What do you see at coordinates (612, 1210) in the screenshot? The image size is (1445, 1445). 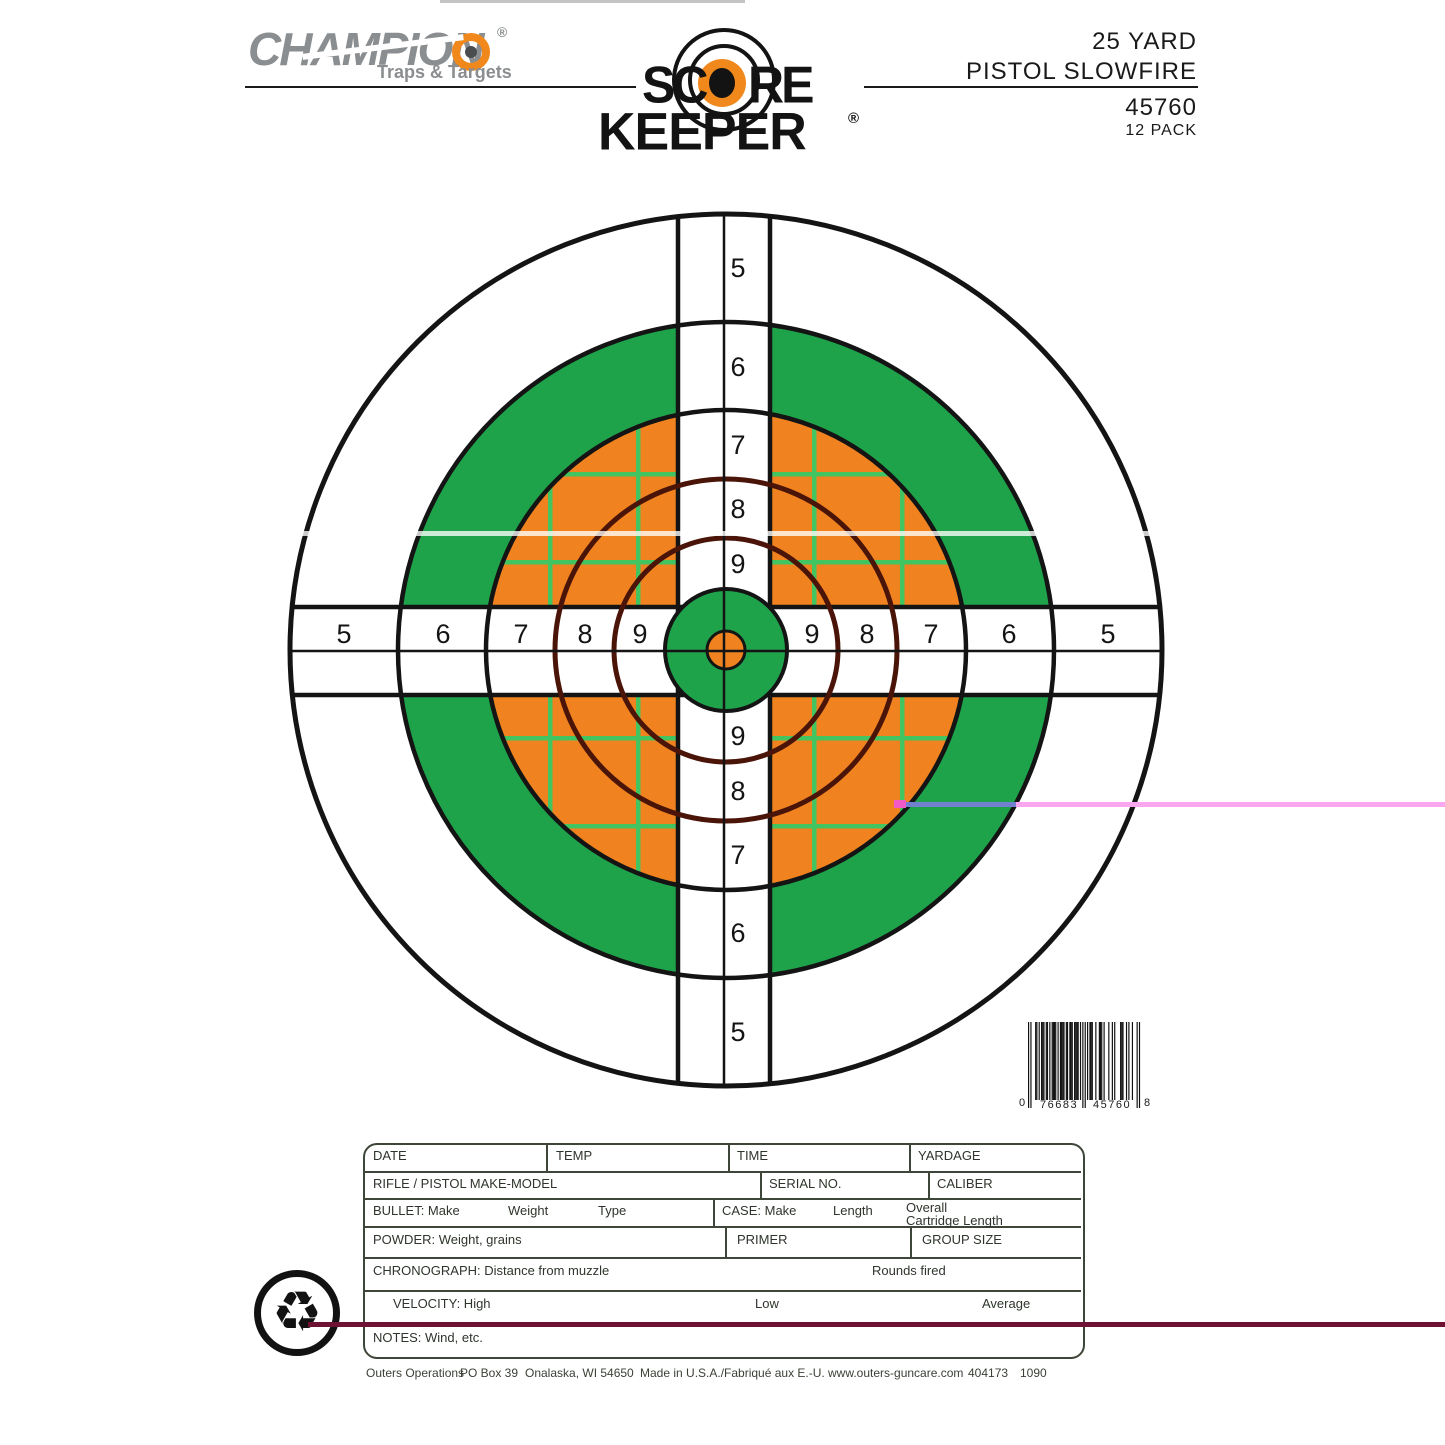 I see `field-bullet-type: Type` at bounding box center [612, 1210].